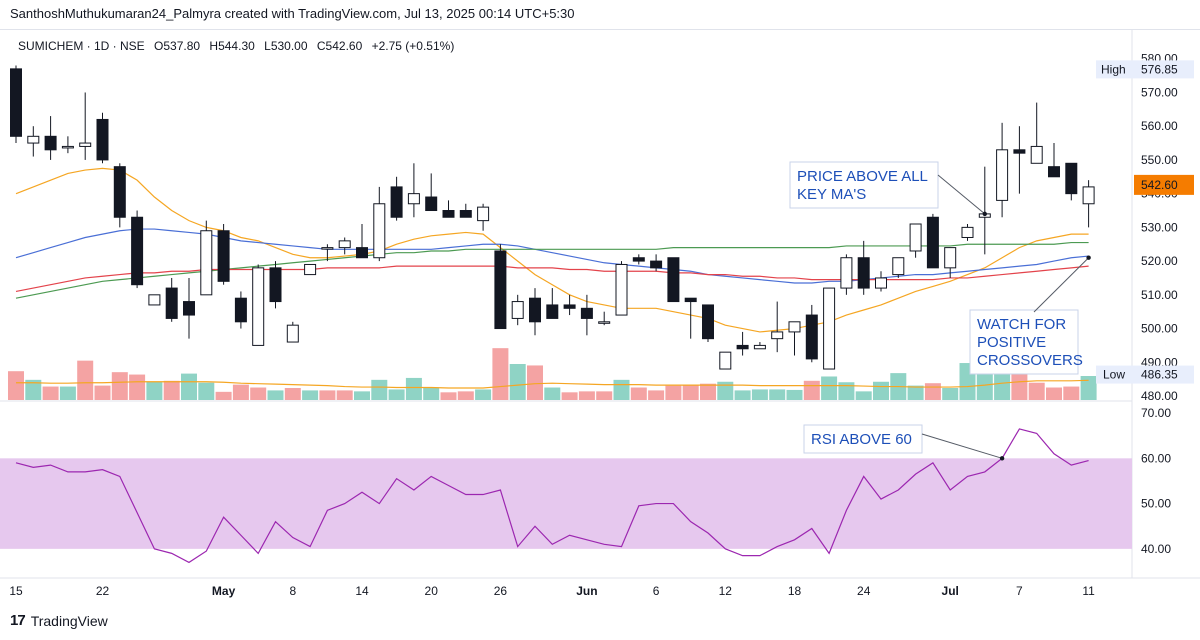  Describe the element at coordinates (1159, 329) in the screenshot. I see `price-tick-label: 500.00` at that location.